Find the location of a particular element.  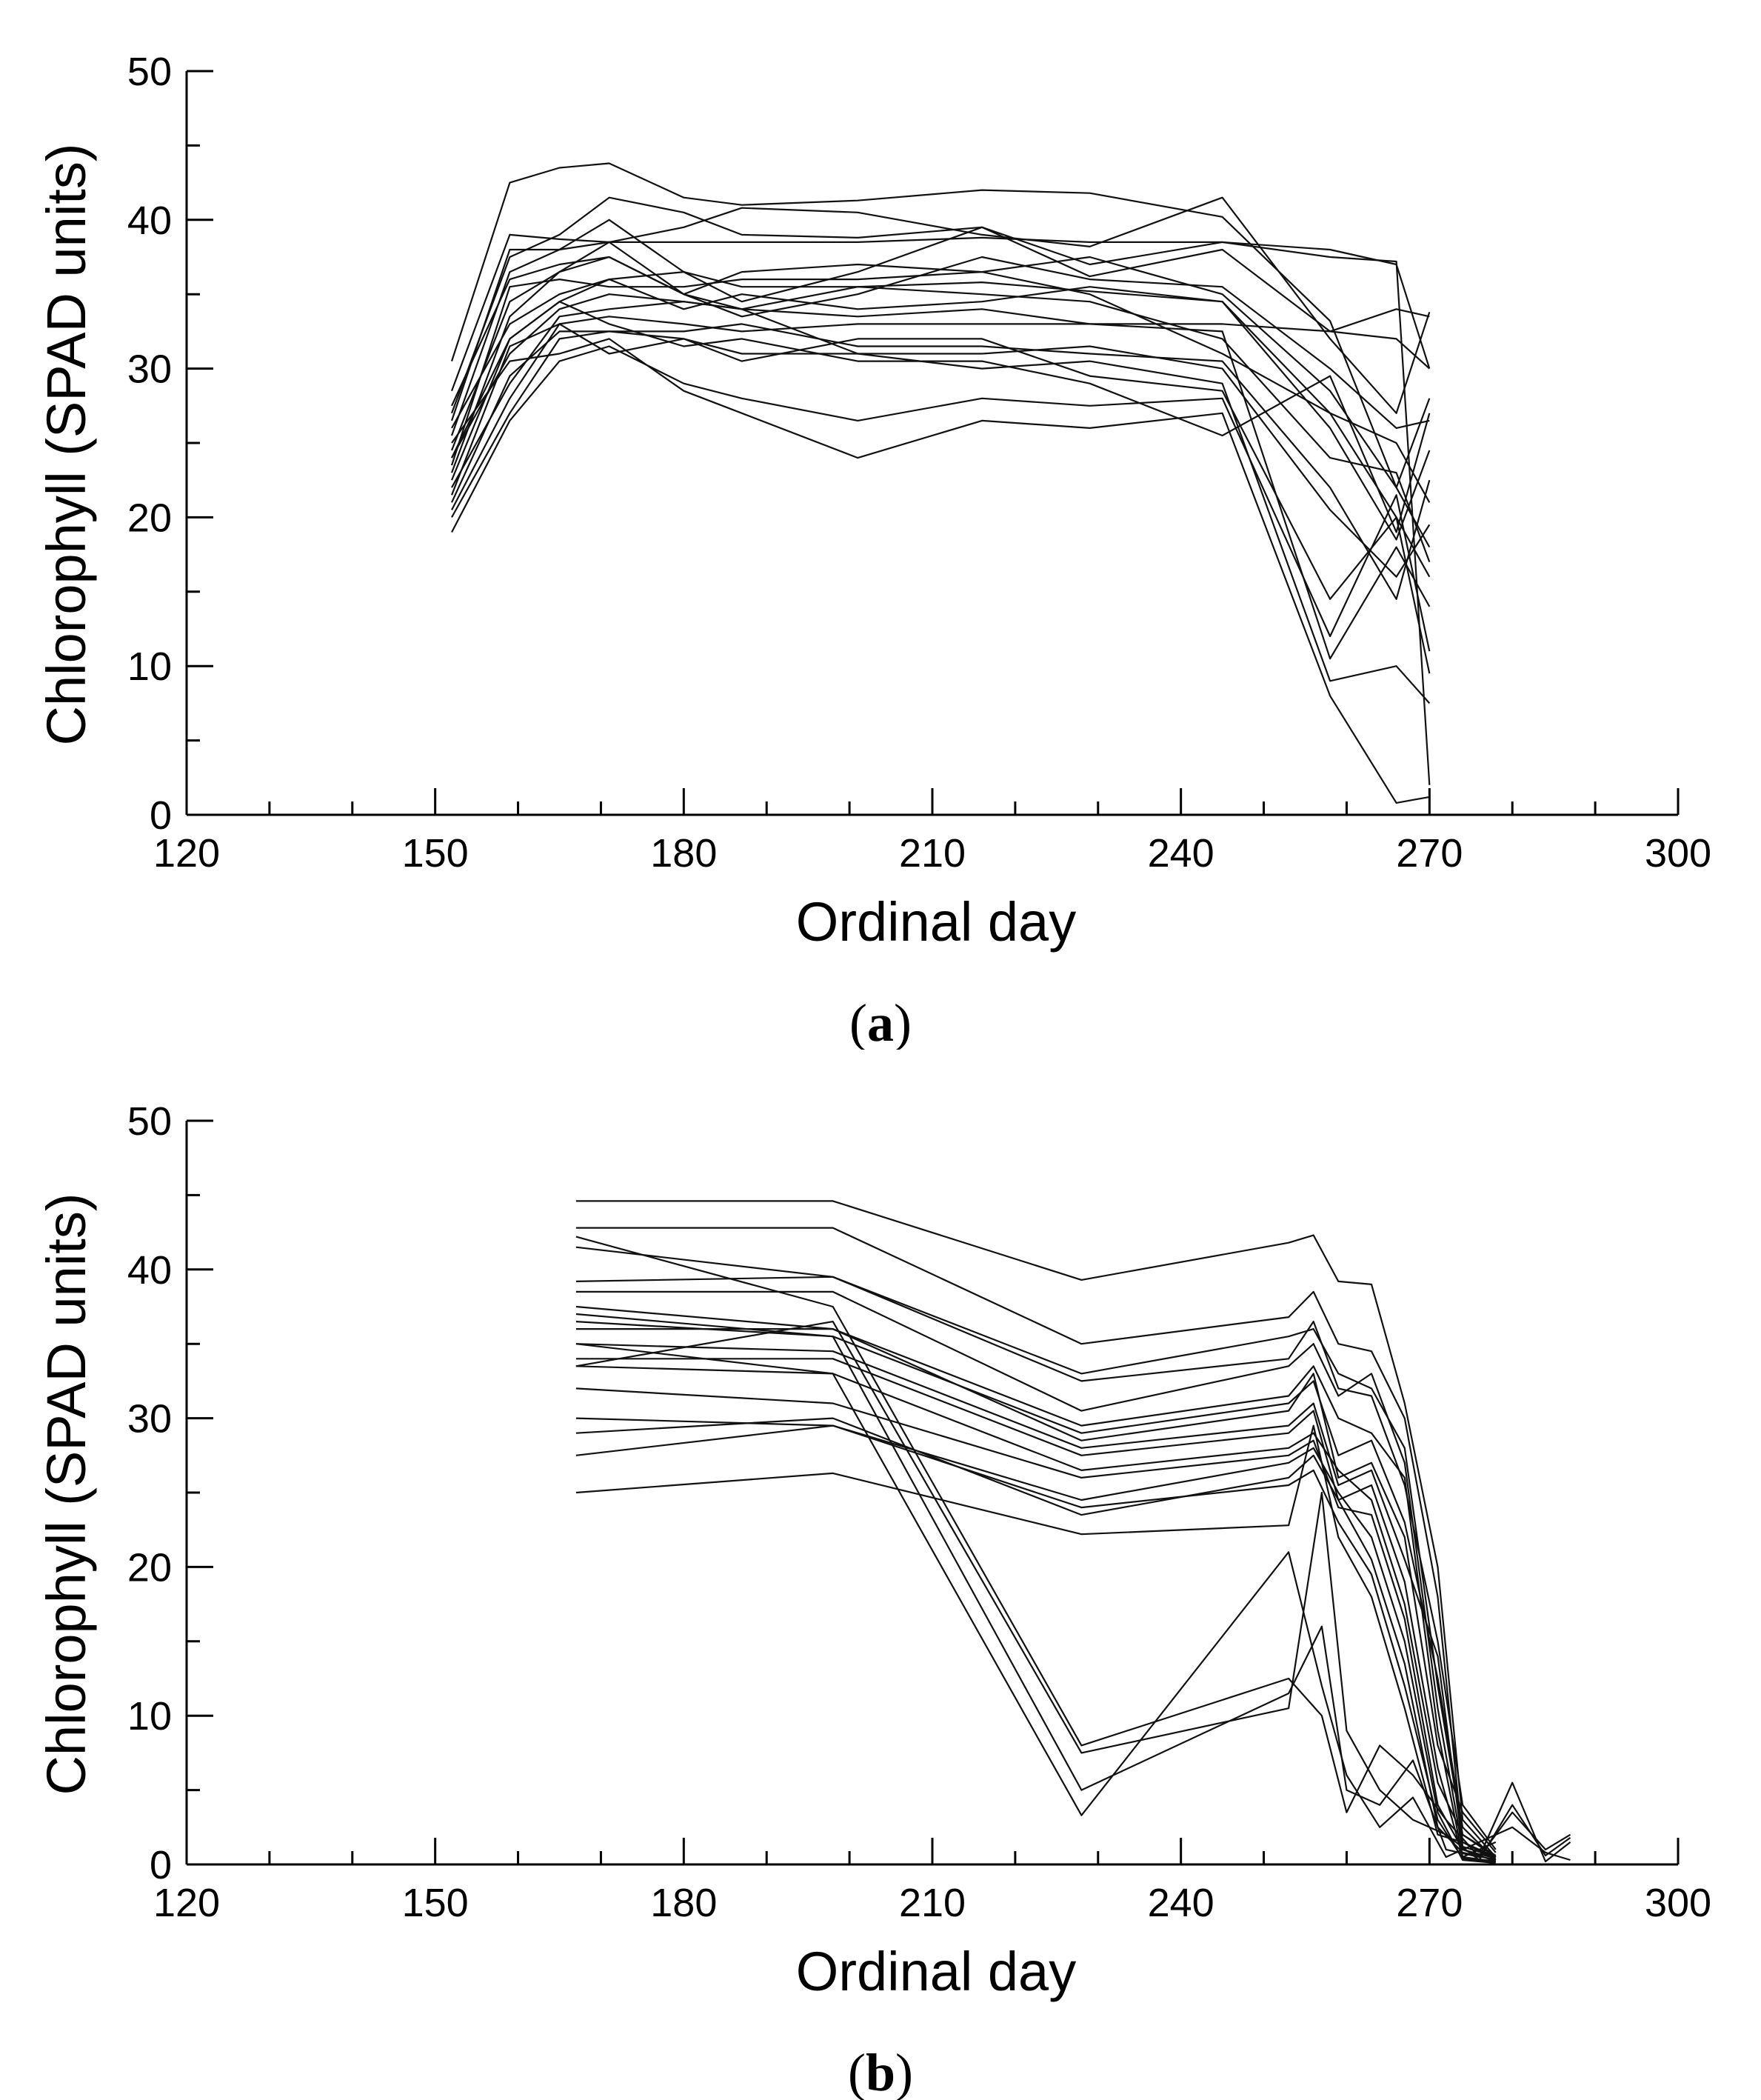

chart-a-y-tick-label: 0 is located at coordinates (161, 816).